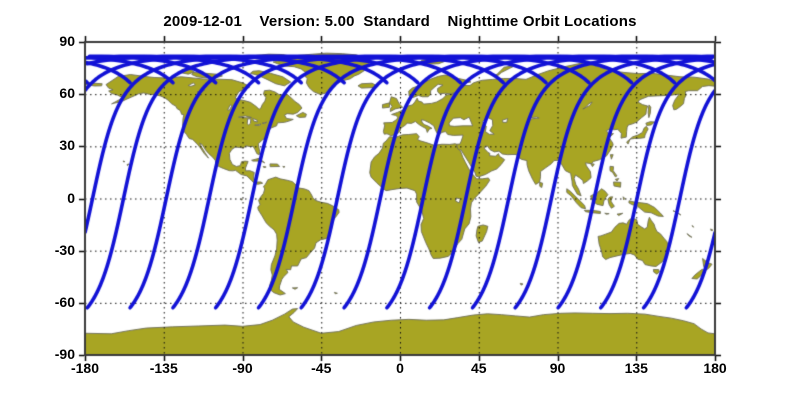 This screenshot has height=400, width=800. What do you see at coordinates (64, 354) in the screenshot?
I see `y-tick-label: -90` at bounding box center [64, 354].